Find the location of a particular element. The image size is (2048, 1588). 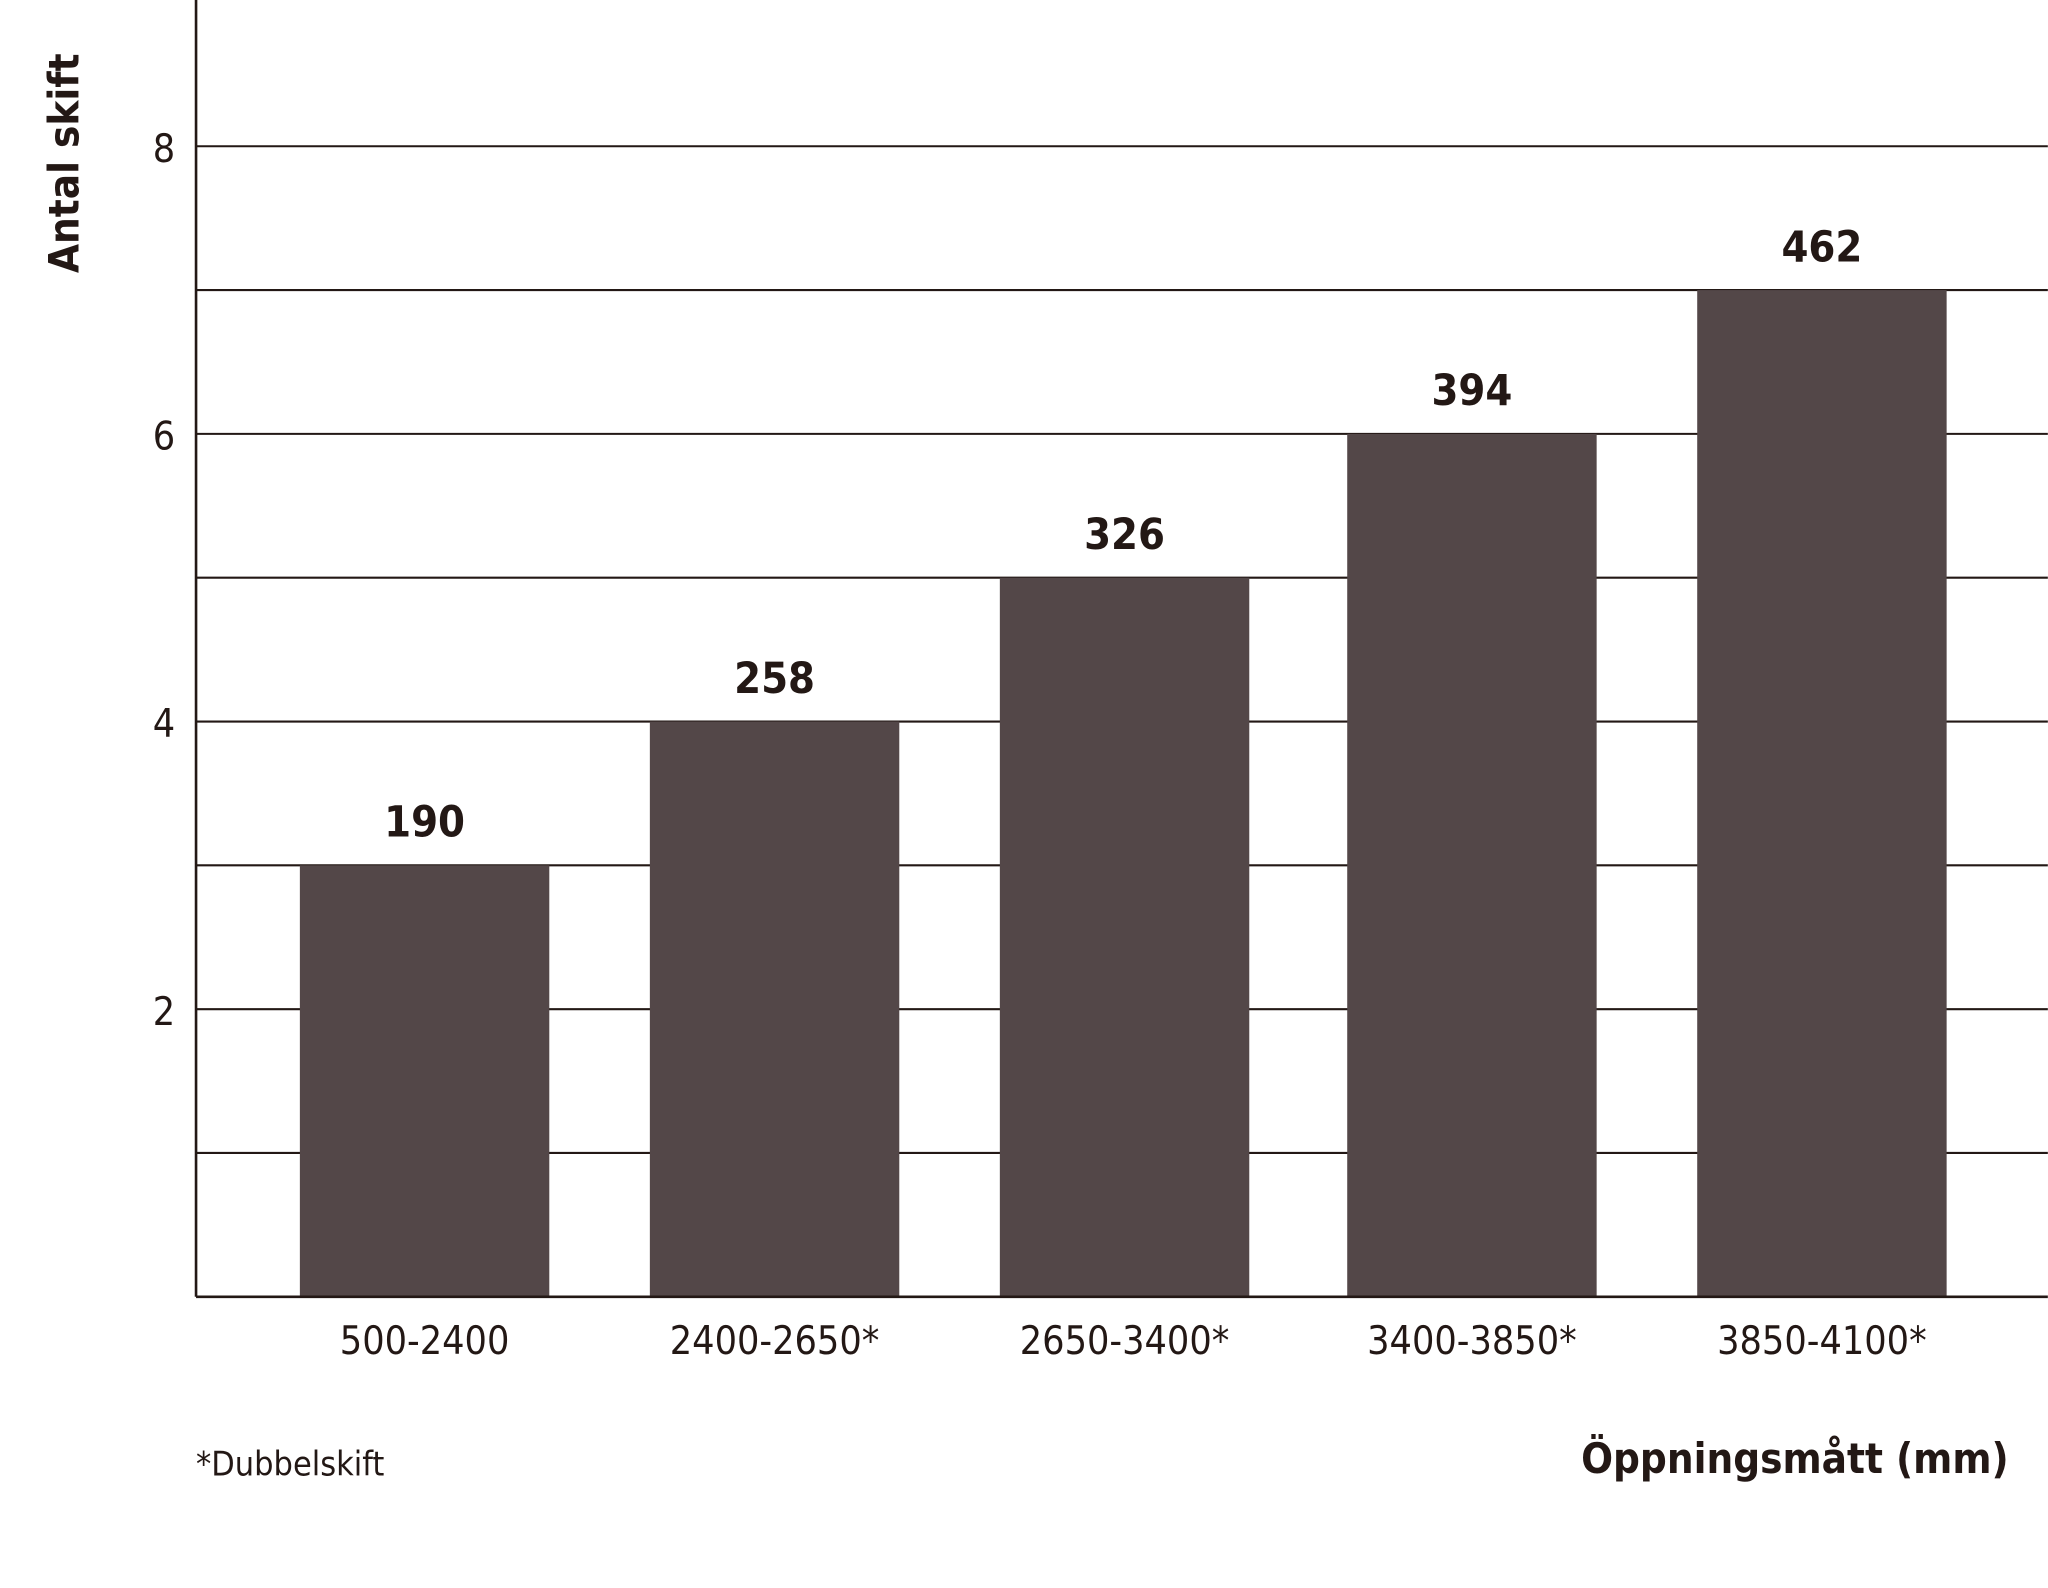

x-tick-label: 3850-4100* is located at coordinates (1822, 1341).